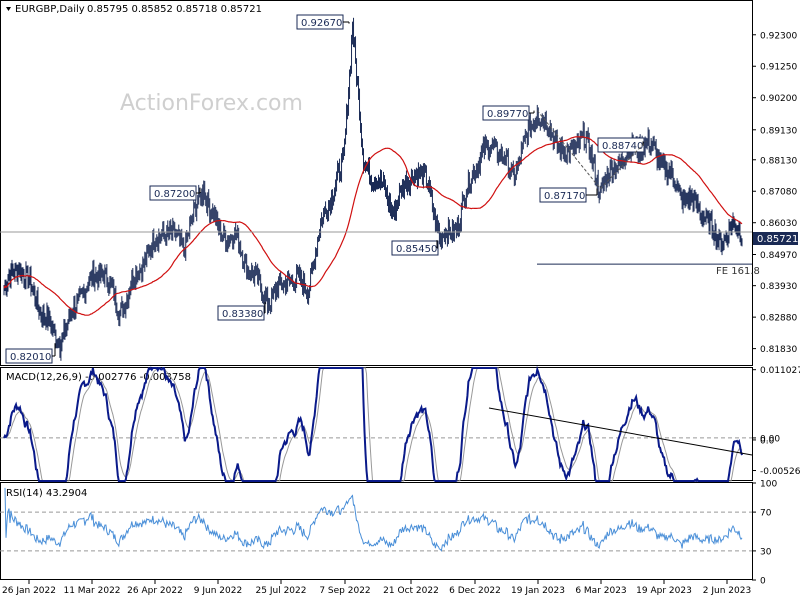 The width and height of the screenshot is (800, 600). Describe the element at coordinates (211, 103) in the screenshot. I see `watermark: ActionForex.com` at that location.